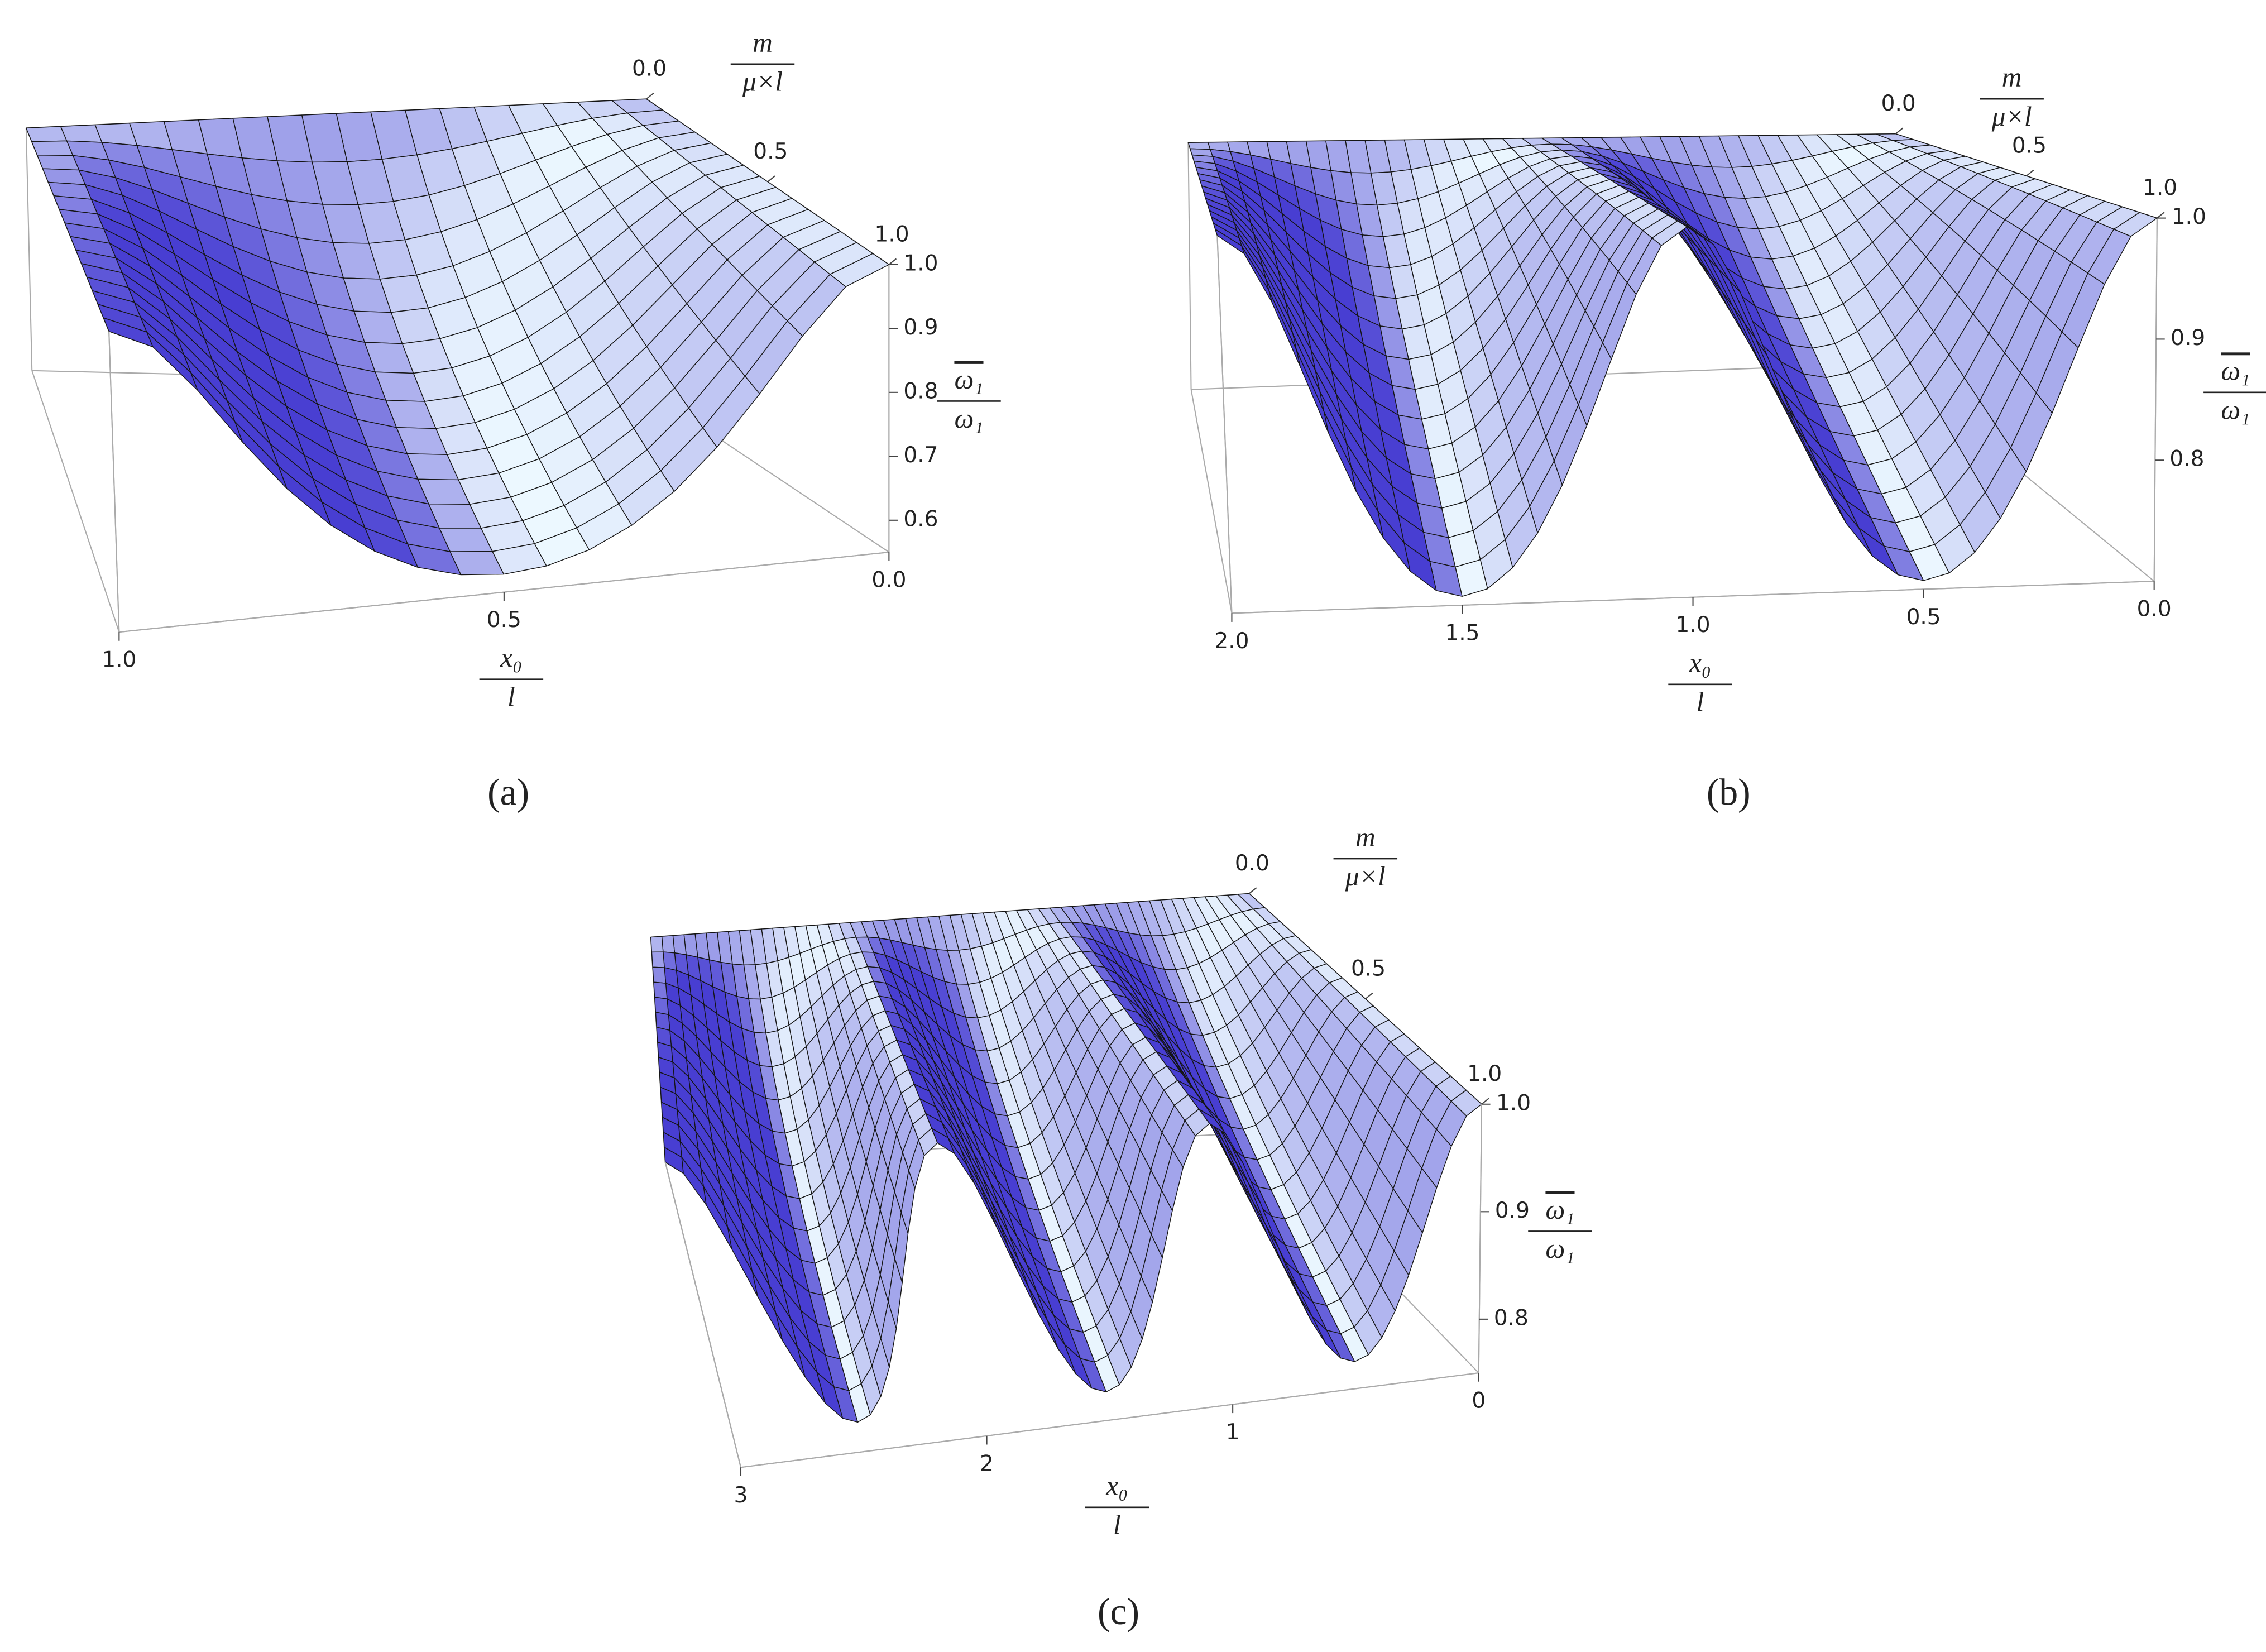 This screenshot has width=2266, height=1652. What do you see at coordinates (1462, 633) in the screenshot?
I see `x-tick-label: 1.5` at bounding box center [1462, 633].